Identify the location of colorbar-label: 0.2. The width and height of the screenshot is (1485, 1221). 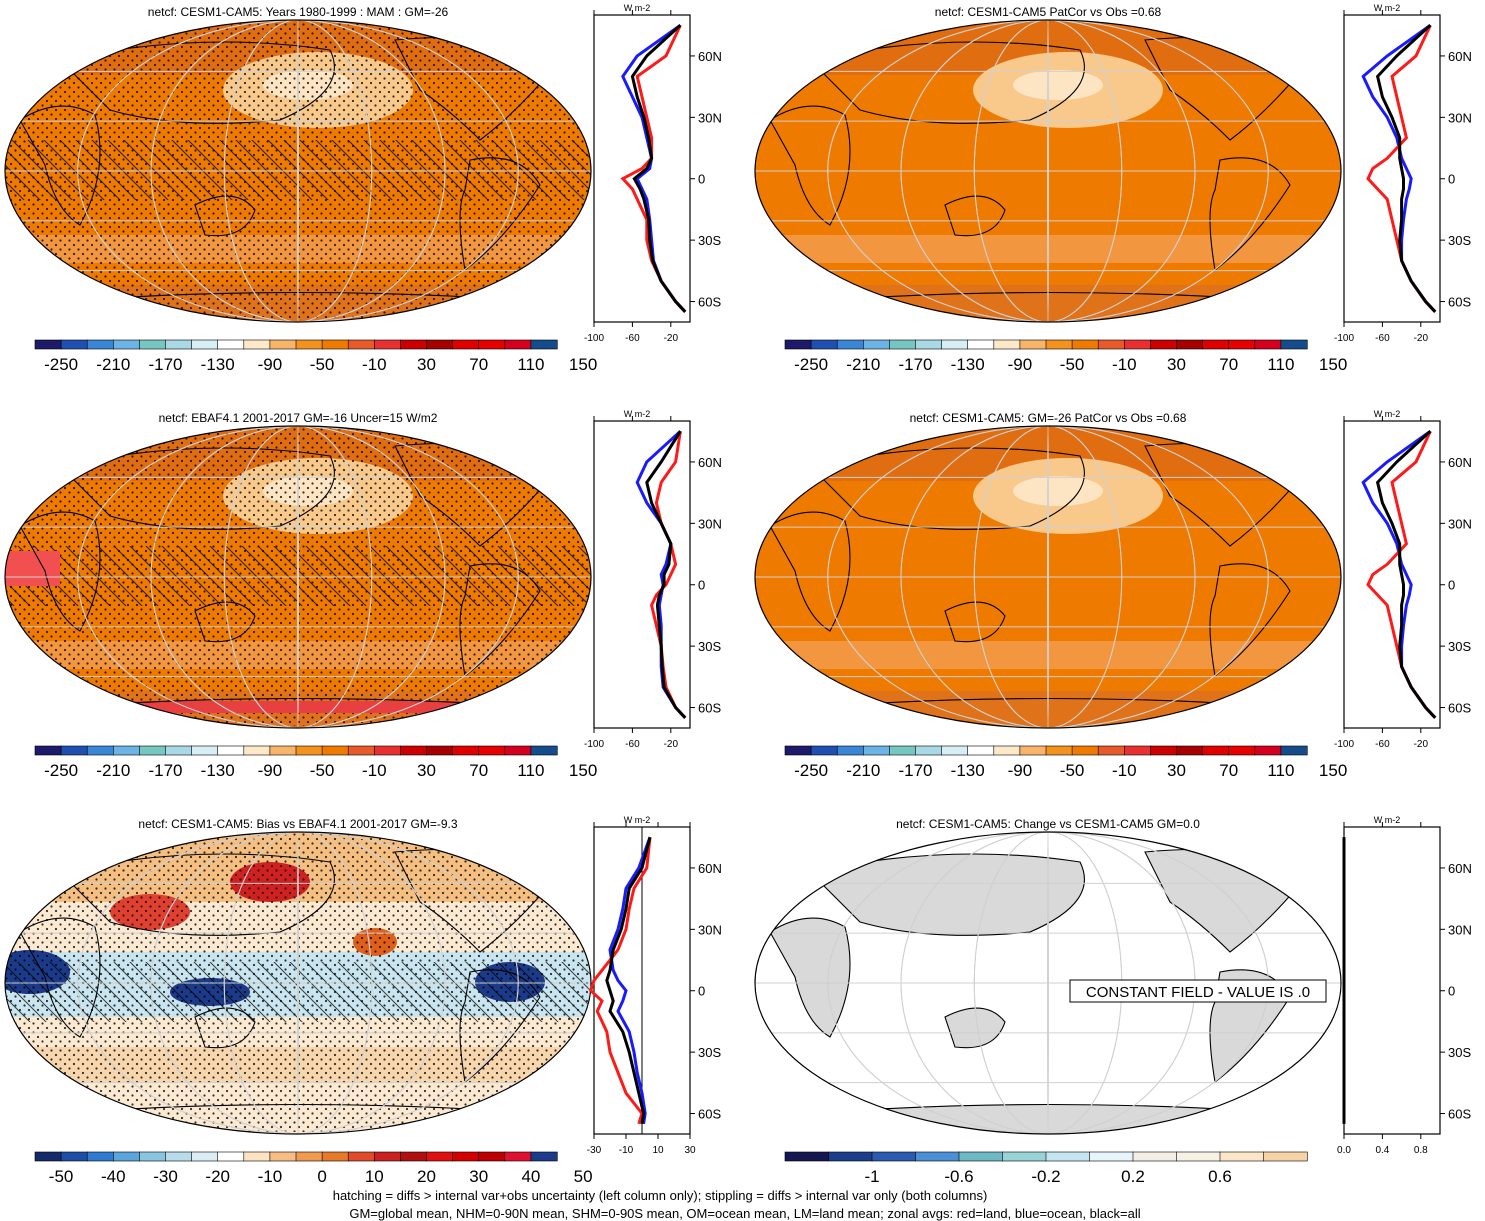
(1133, 1176).